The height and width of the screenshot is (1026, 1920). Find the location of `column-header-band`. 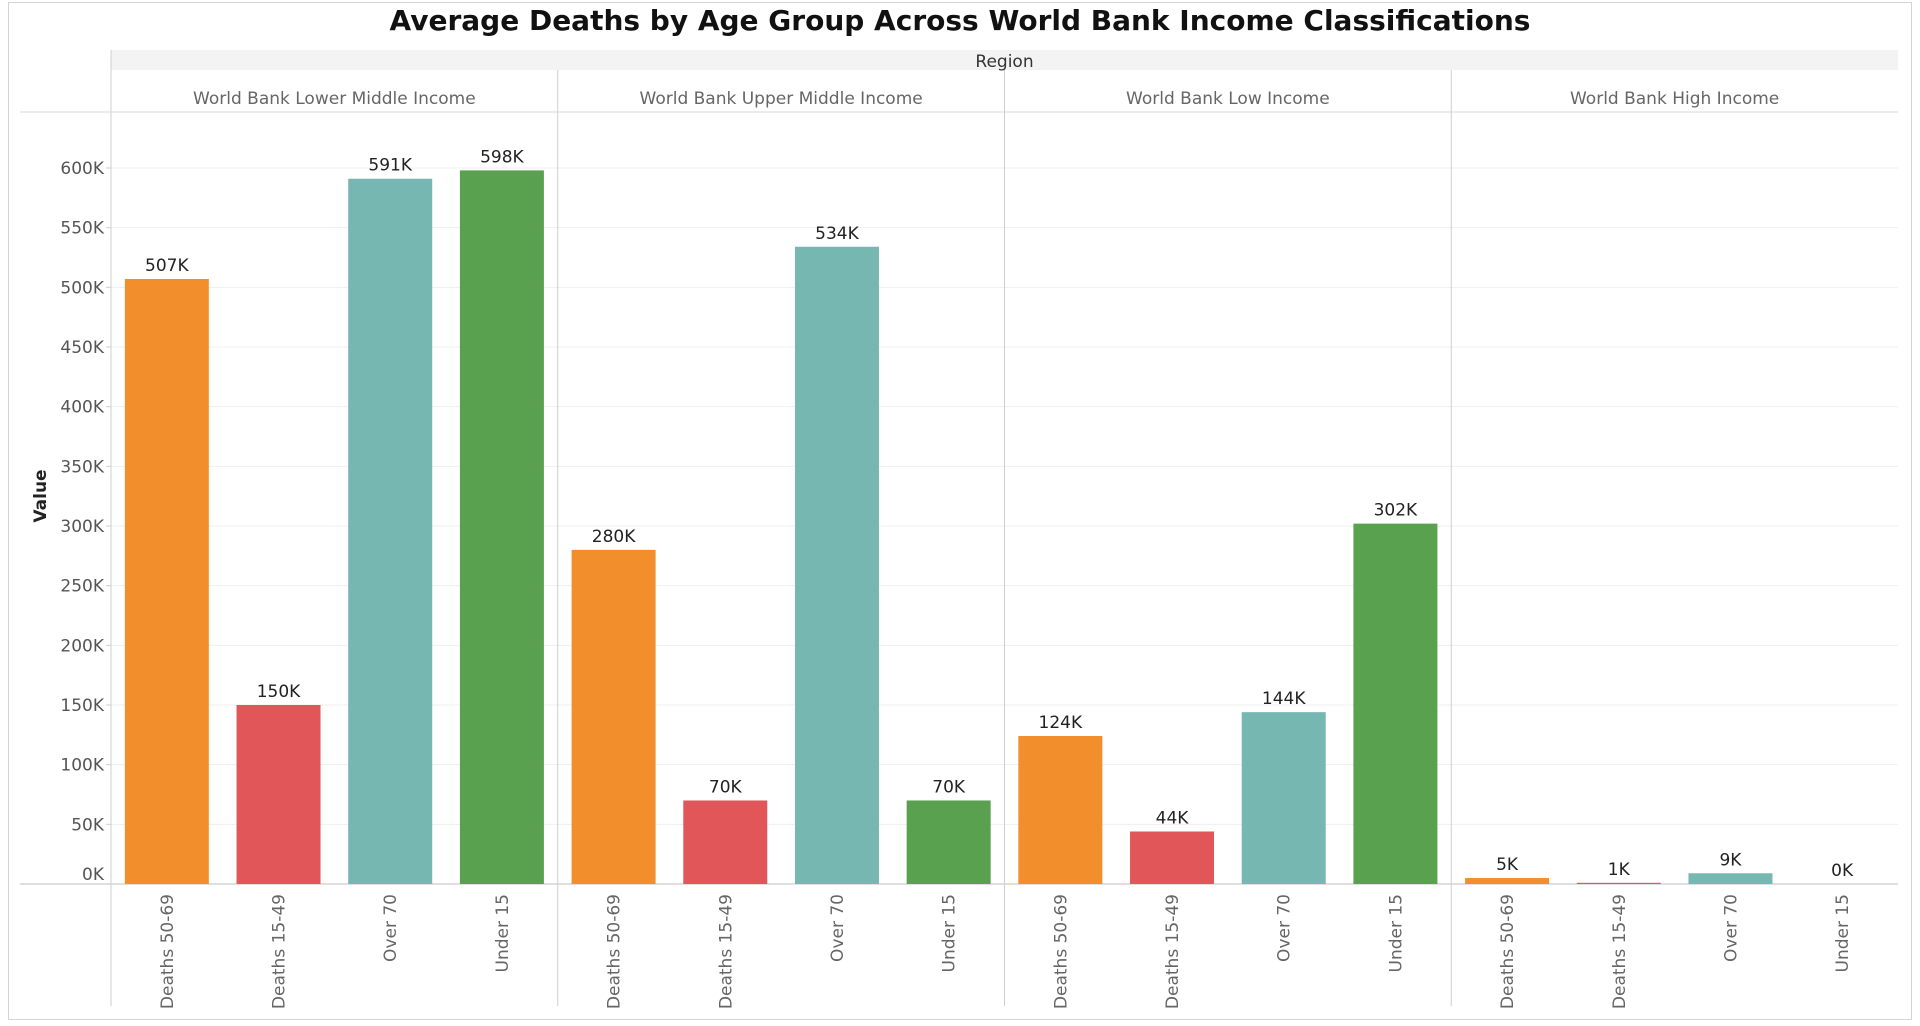

column-header-band is located at coordinates (1004, 60).